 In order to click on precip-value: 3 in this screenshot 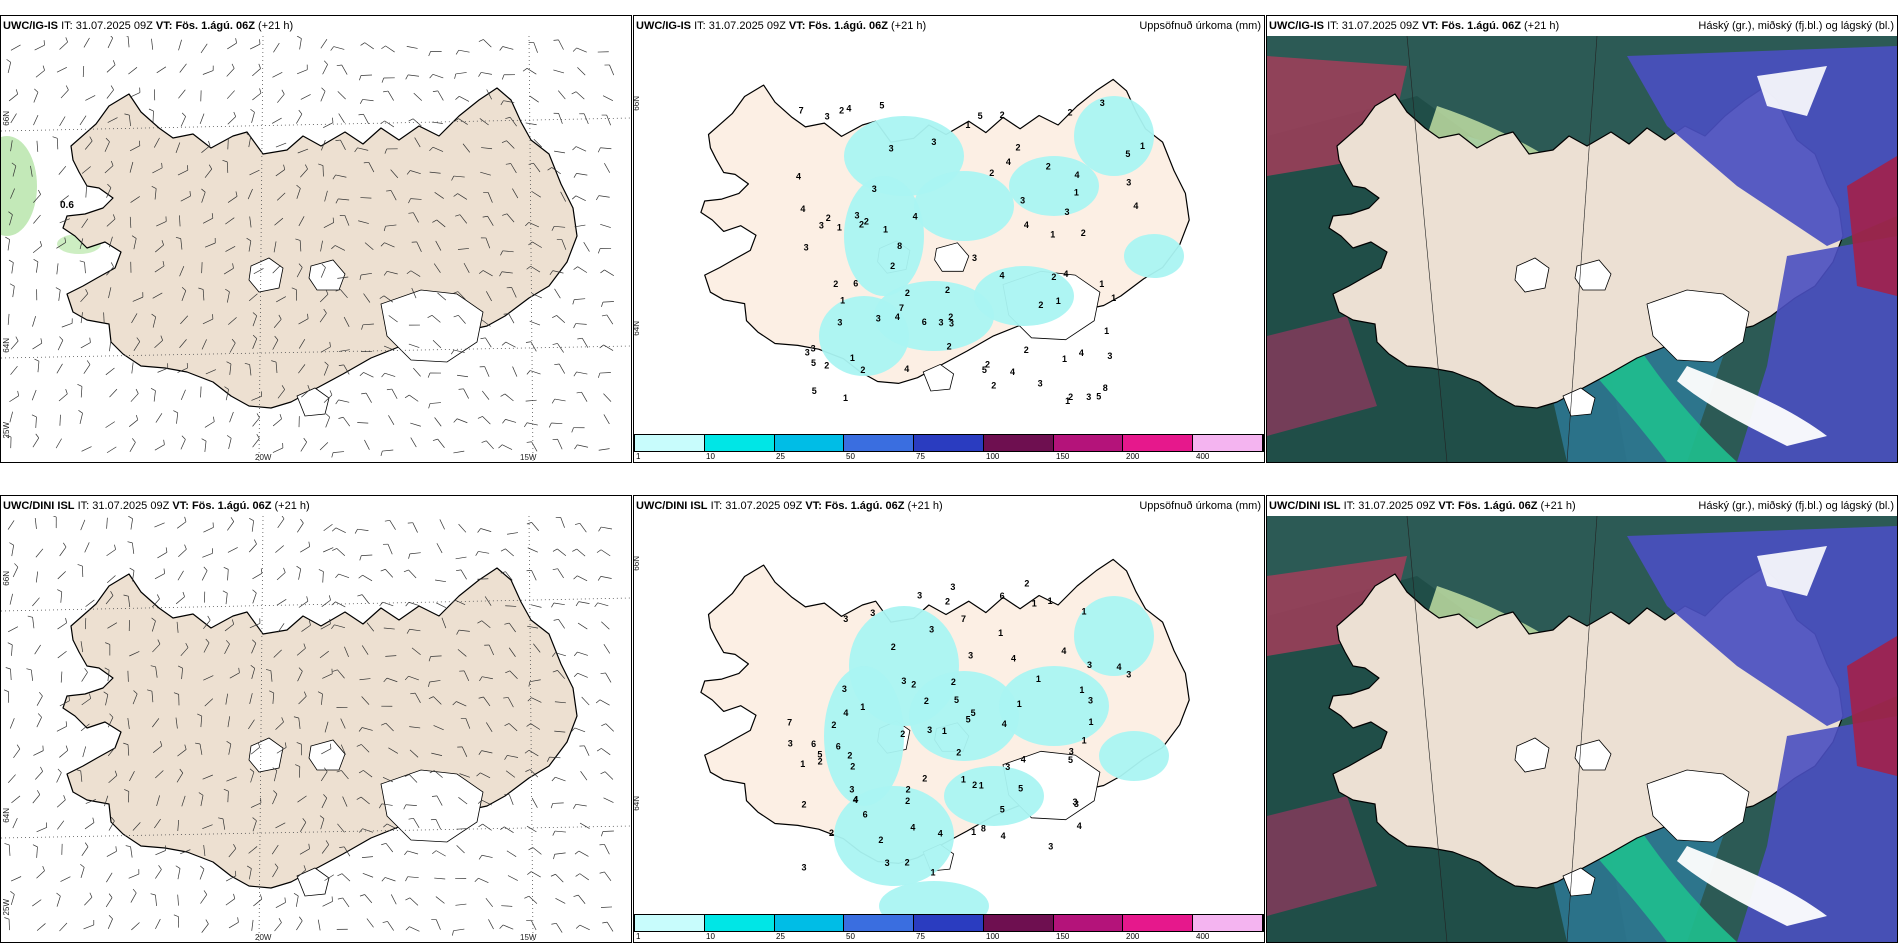, I will do `click(790, 744)`.